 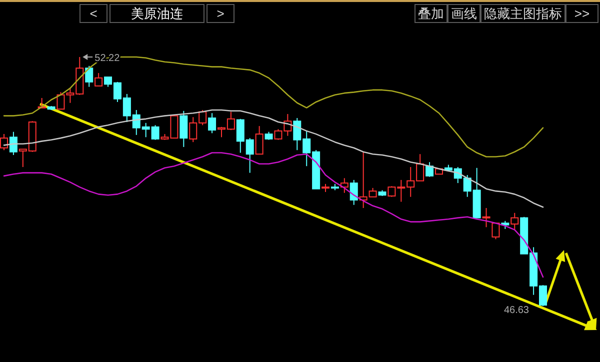 I want to click on button: 叠加, so click(x=431, y=13).